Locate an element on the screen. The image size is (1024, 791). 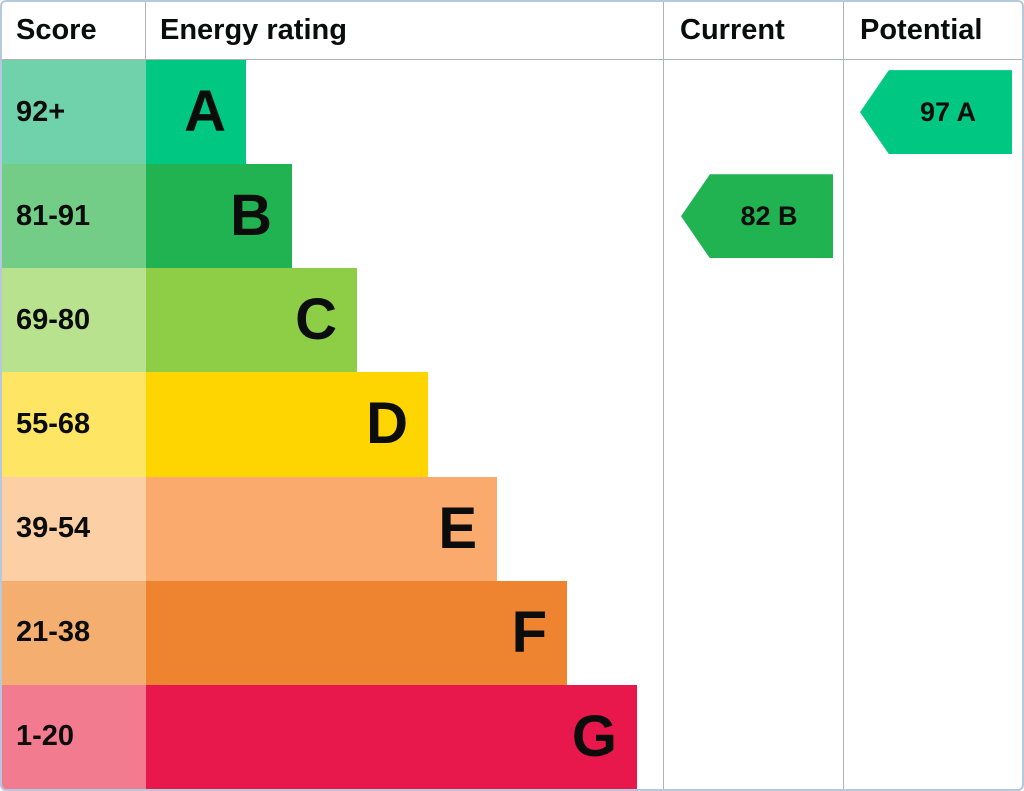
header-row: Score Energy rating Current Potential is located at coordinates (512, 31).